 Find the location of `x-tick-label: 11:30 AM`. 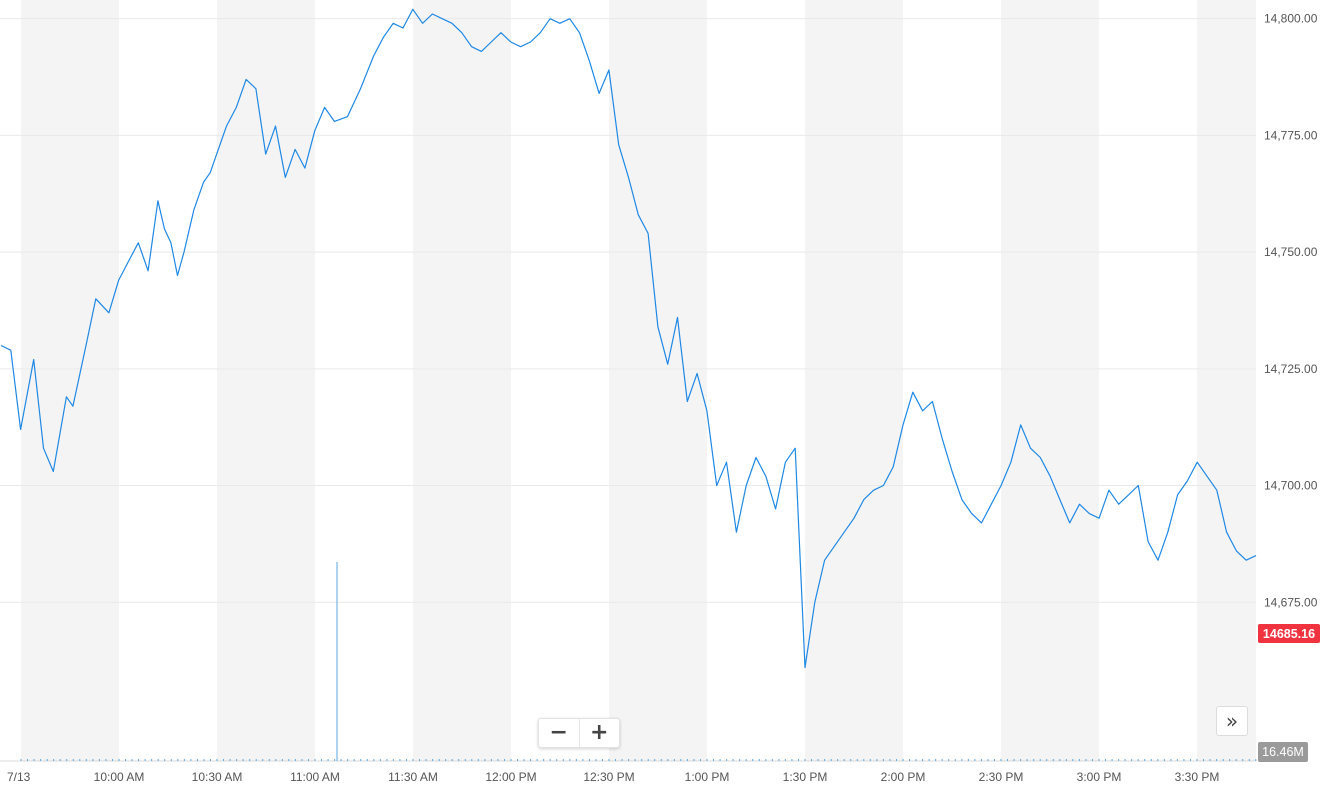

x-tick-label: 11:30 AM is located at coordinates (413, 777).